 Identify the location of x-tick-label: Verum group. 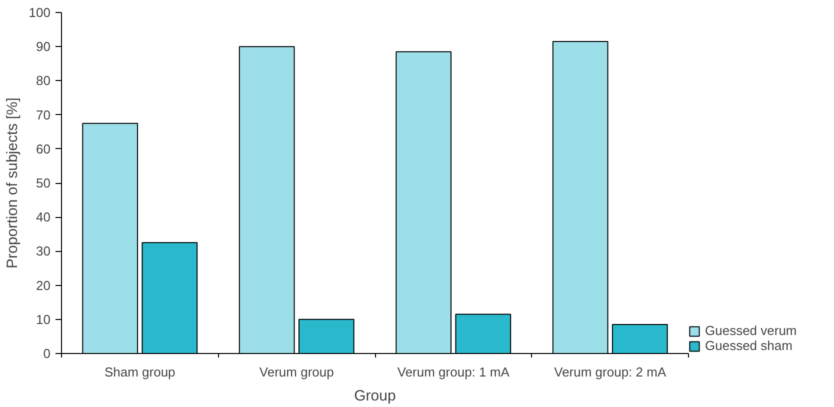
(296, 372).